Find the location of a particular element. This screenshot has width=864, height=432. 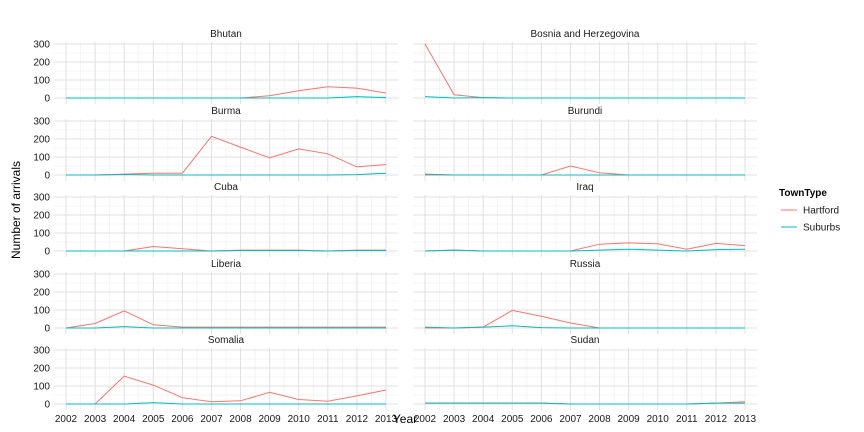

panel-title: Burma is located at coordinates (226, 111).